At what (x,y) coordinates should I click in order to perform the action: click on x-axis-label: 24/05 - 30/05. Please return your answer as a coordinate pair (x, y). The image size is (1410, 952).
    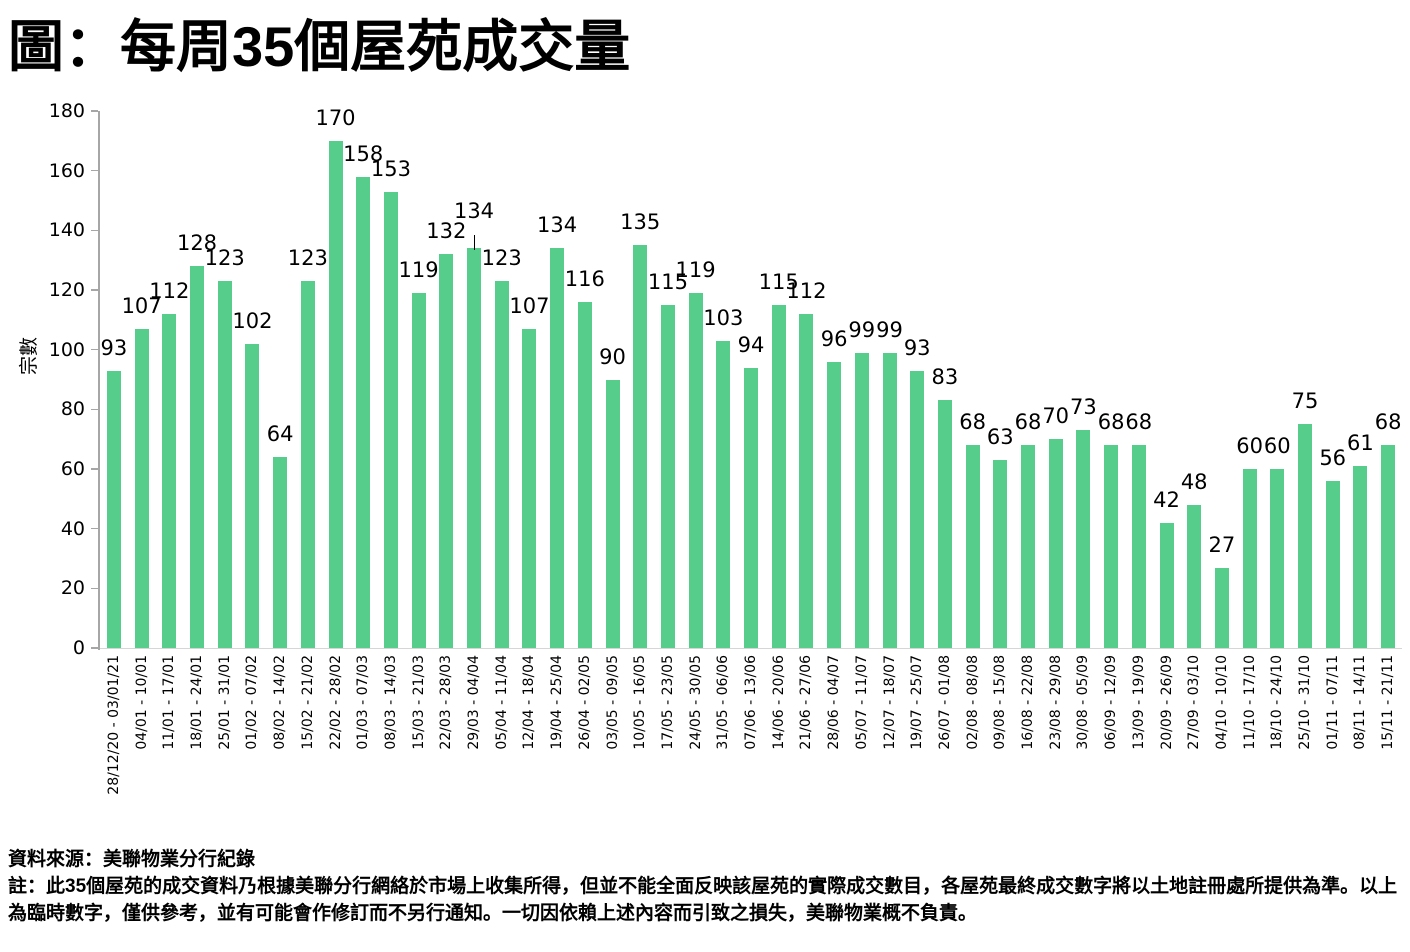
    Looking at the image, I should click on (695, 702).